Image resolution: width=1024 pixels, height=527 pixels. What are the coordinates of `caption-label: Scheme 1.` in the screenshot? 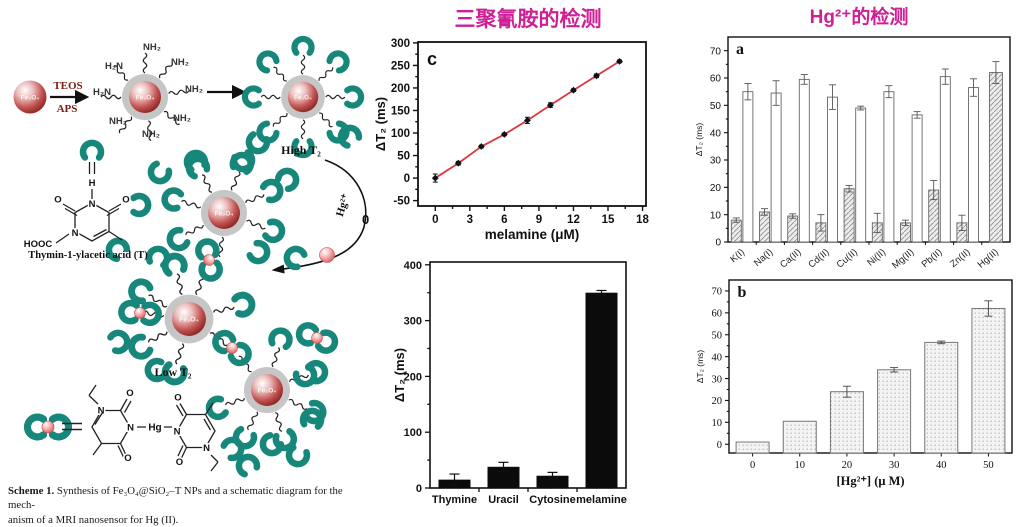 It's located at (31, 491).